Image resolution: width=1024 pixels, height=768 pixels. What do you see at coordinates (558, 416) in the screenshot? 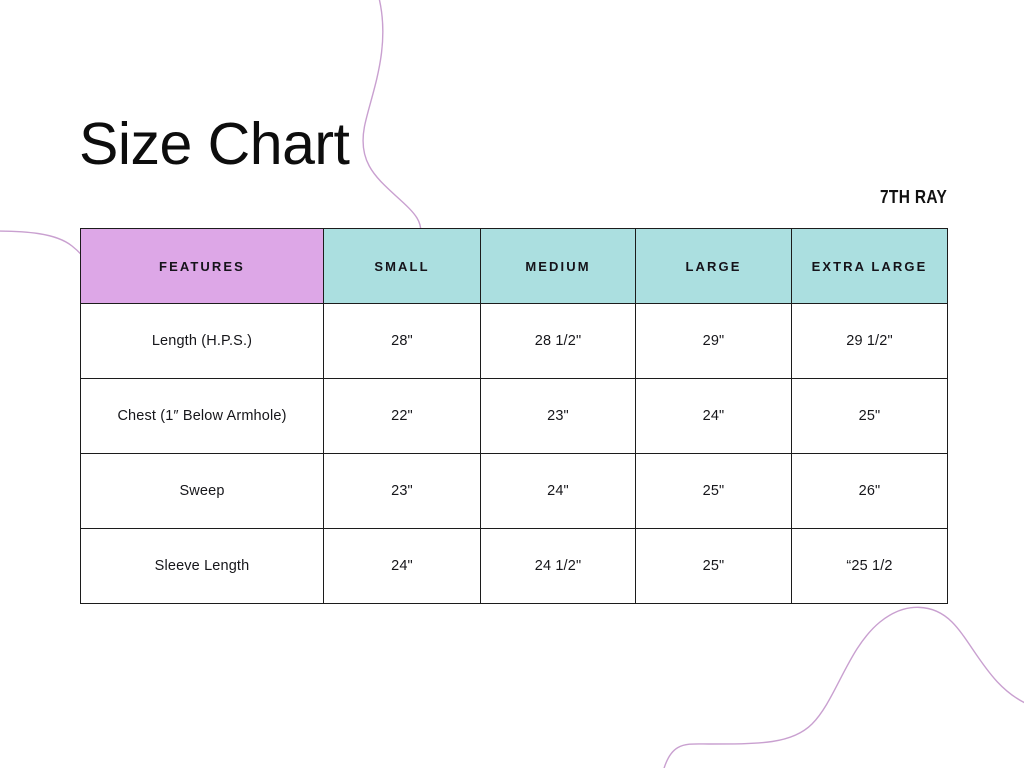
I see `cell-medium: 23"` at bounding box center [558, 416].